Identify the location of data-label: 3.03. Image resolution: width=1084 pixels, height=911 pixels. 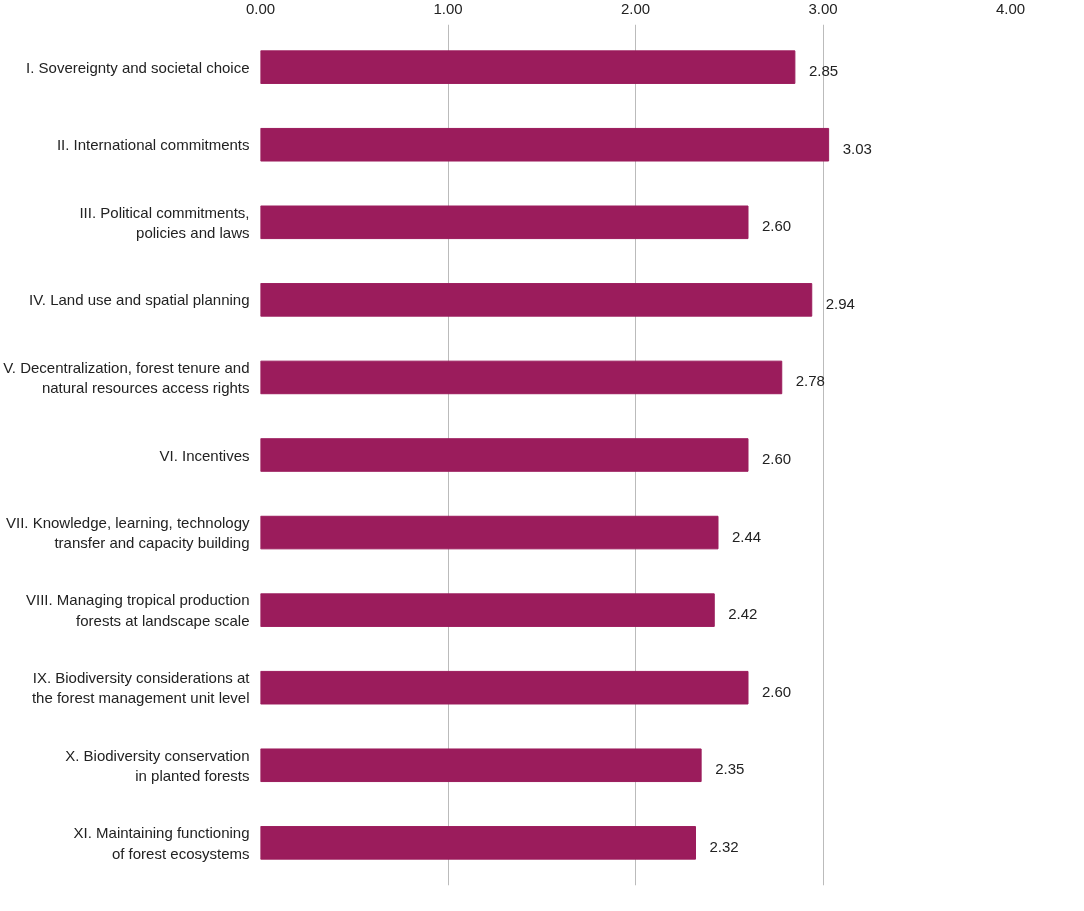
(857, 148).